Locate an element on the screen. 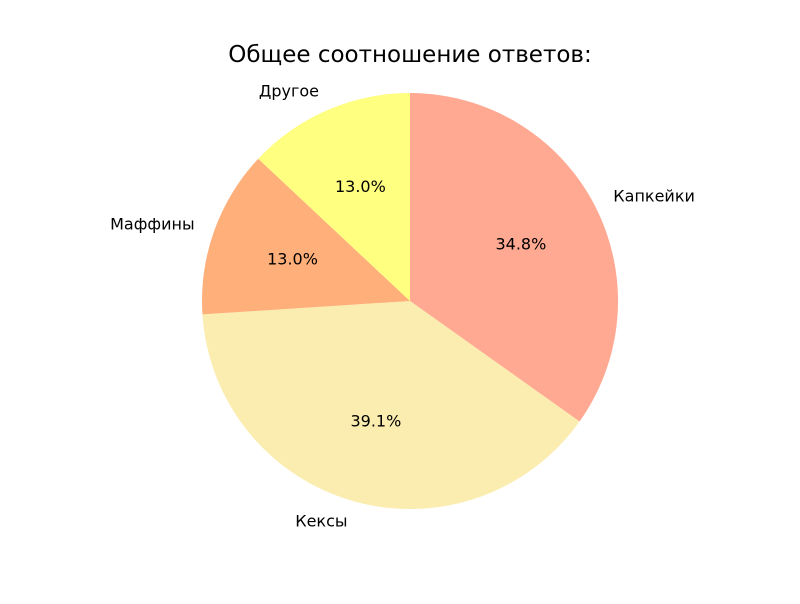 This screenshot has width=800, height=604. percent-label-3: 13.0% is located at coordinates (360, 186).